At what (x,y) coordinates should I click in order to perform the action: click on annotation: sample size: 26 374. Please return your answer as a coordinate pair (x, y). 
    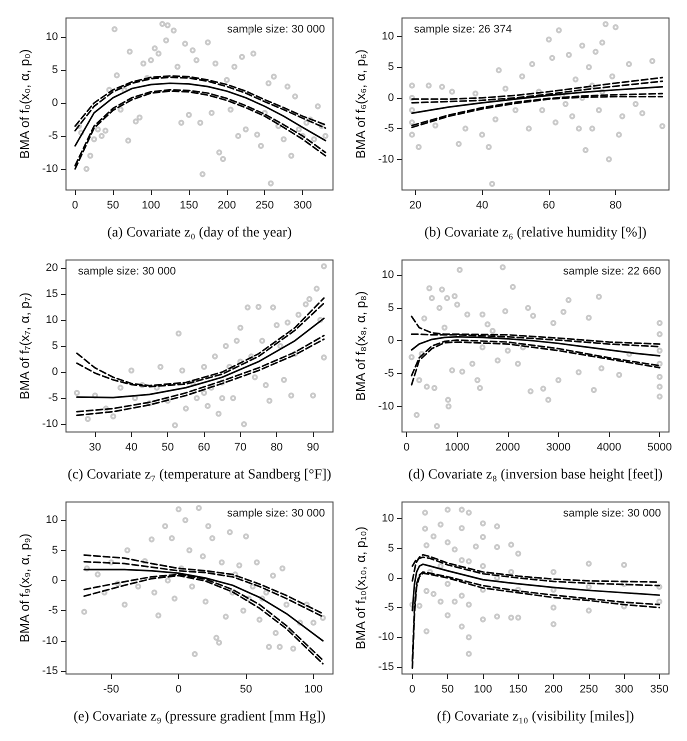
    Looking at the image, I should click on (463, 30).